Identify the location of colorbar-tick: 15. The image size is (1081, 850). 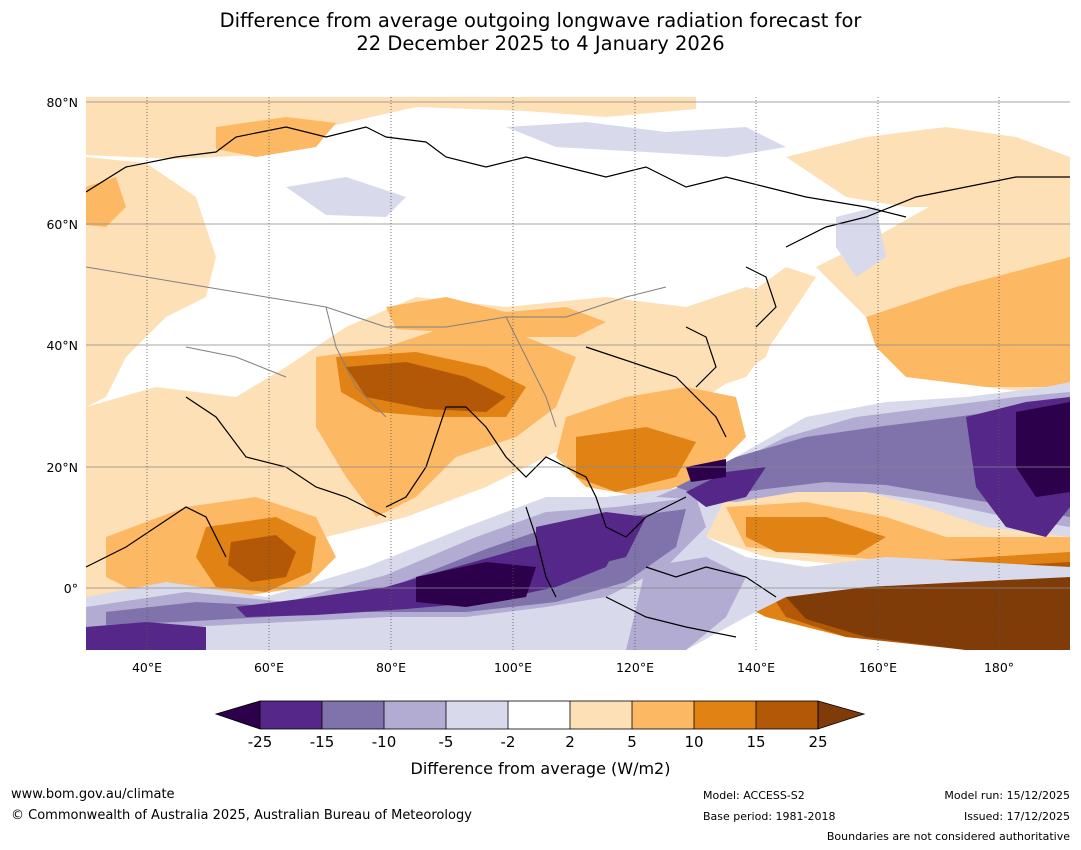
(756, 742).